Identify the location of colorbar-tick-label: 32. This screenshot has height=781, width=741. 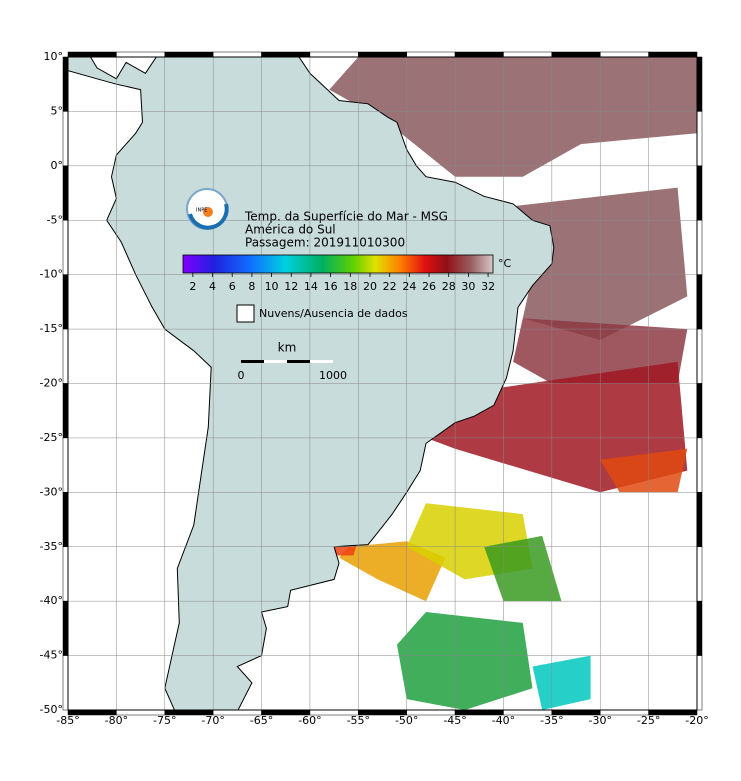
(488, 286).